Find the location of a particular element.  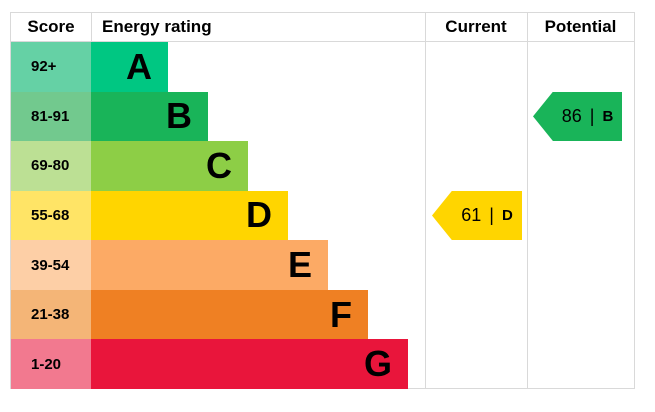

band-row: 21-38 F is located at coordinates (218, 314).